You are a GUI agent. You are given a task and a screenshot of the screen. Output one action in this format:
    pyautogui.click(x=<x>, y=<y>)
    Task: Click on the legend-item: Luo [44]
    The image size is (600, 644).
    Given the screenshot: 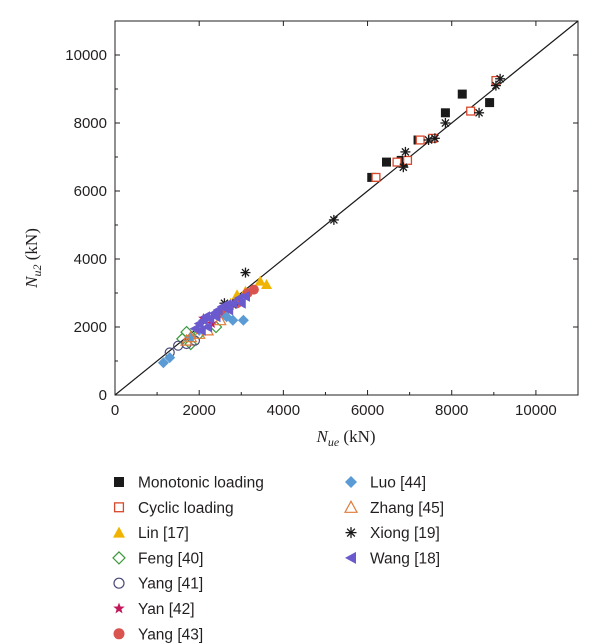 What is the action you would take?
    pyautogui.click(x=385, y=483)
    